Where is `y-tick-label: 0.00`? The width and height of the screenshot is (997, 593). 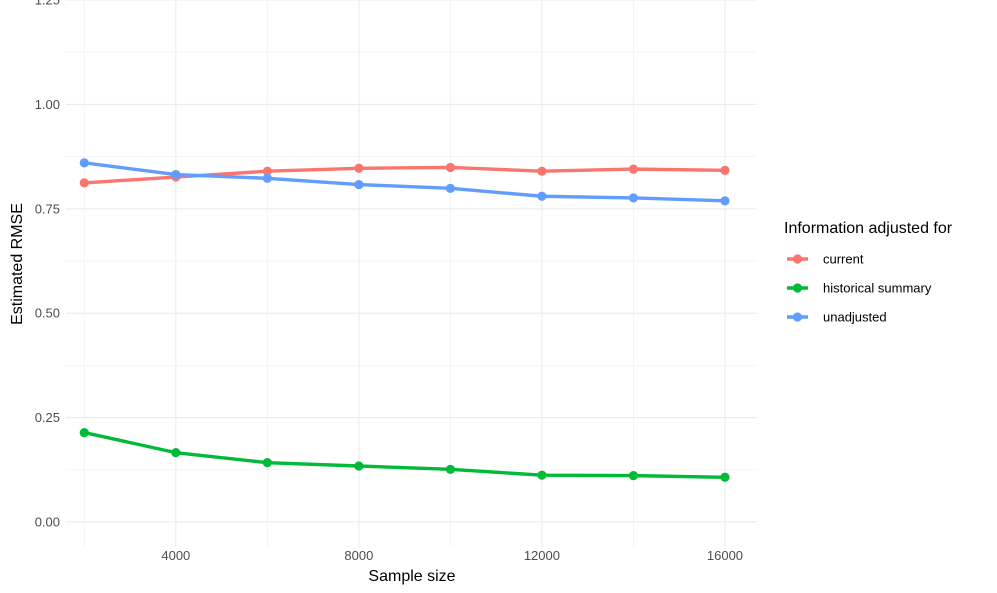
y-tick-label: 0.00 is located at coordinates (47, 521).